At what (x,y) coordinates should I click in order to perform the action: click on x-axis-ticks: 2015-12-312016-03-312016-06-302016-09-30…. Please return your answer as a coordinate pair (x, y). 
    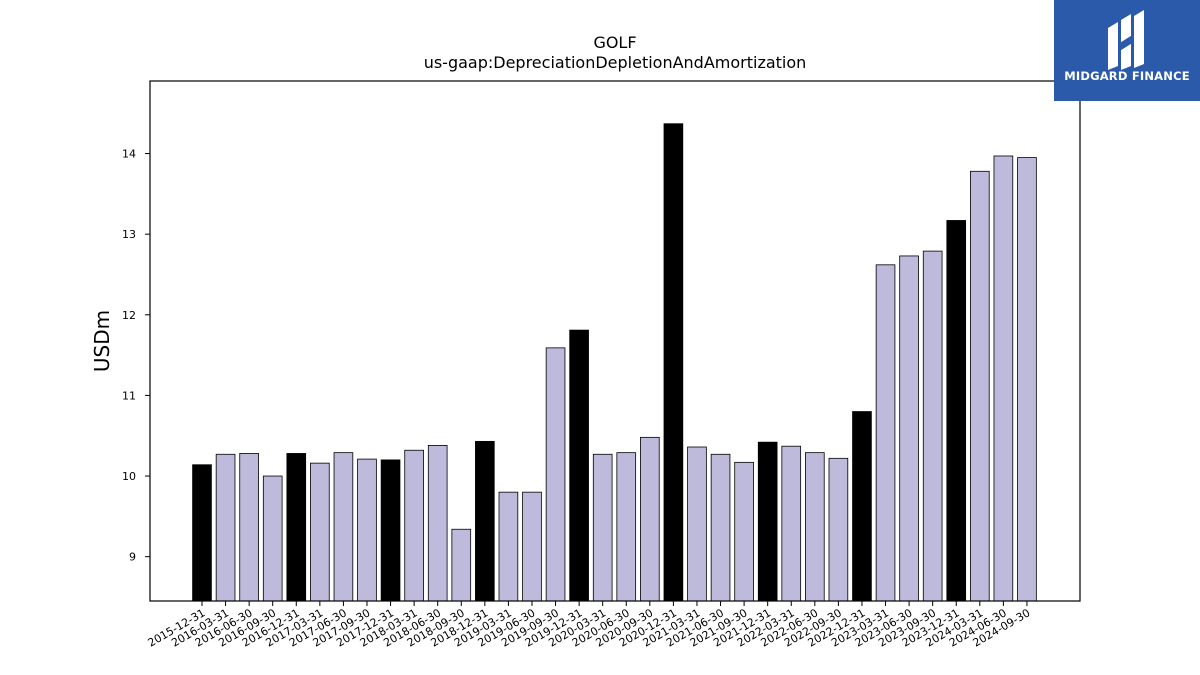
    Looking at the image, I should click on (589, 625).